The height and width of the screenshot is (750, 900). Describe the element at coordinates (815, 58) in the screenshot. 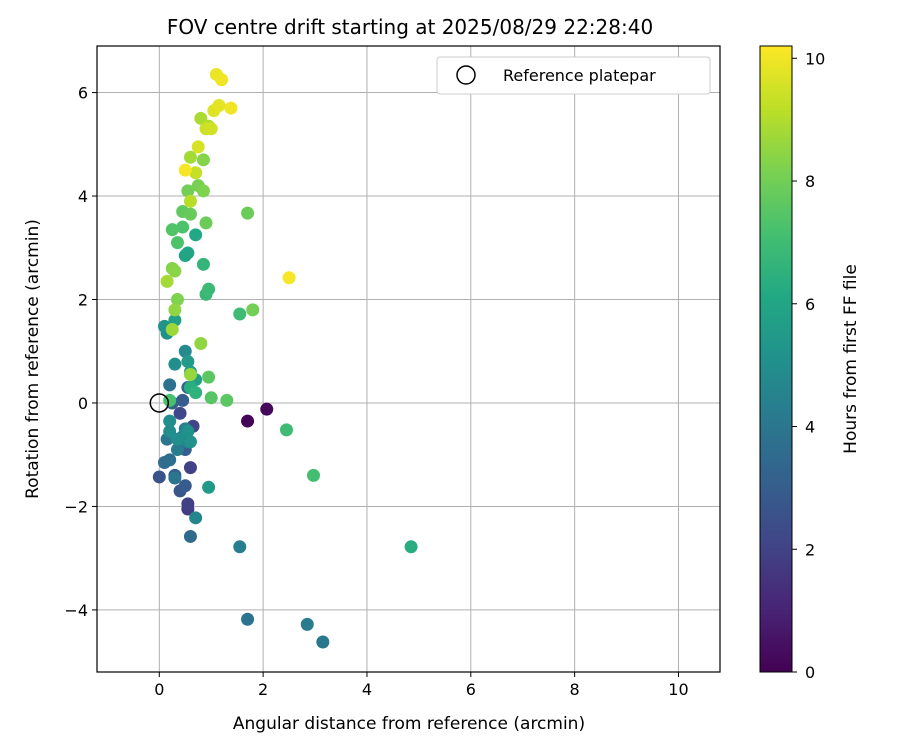

I see `colorbar-tick-label: 10` at that location.